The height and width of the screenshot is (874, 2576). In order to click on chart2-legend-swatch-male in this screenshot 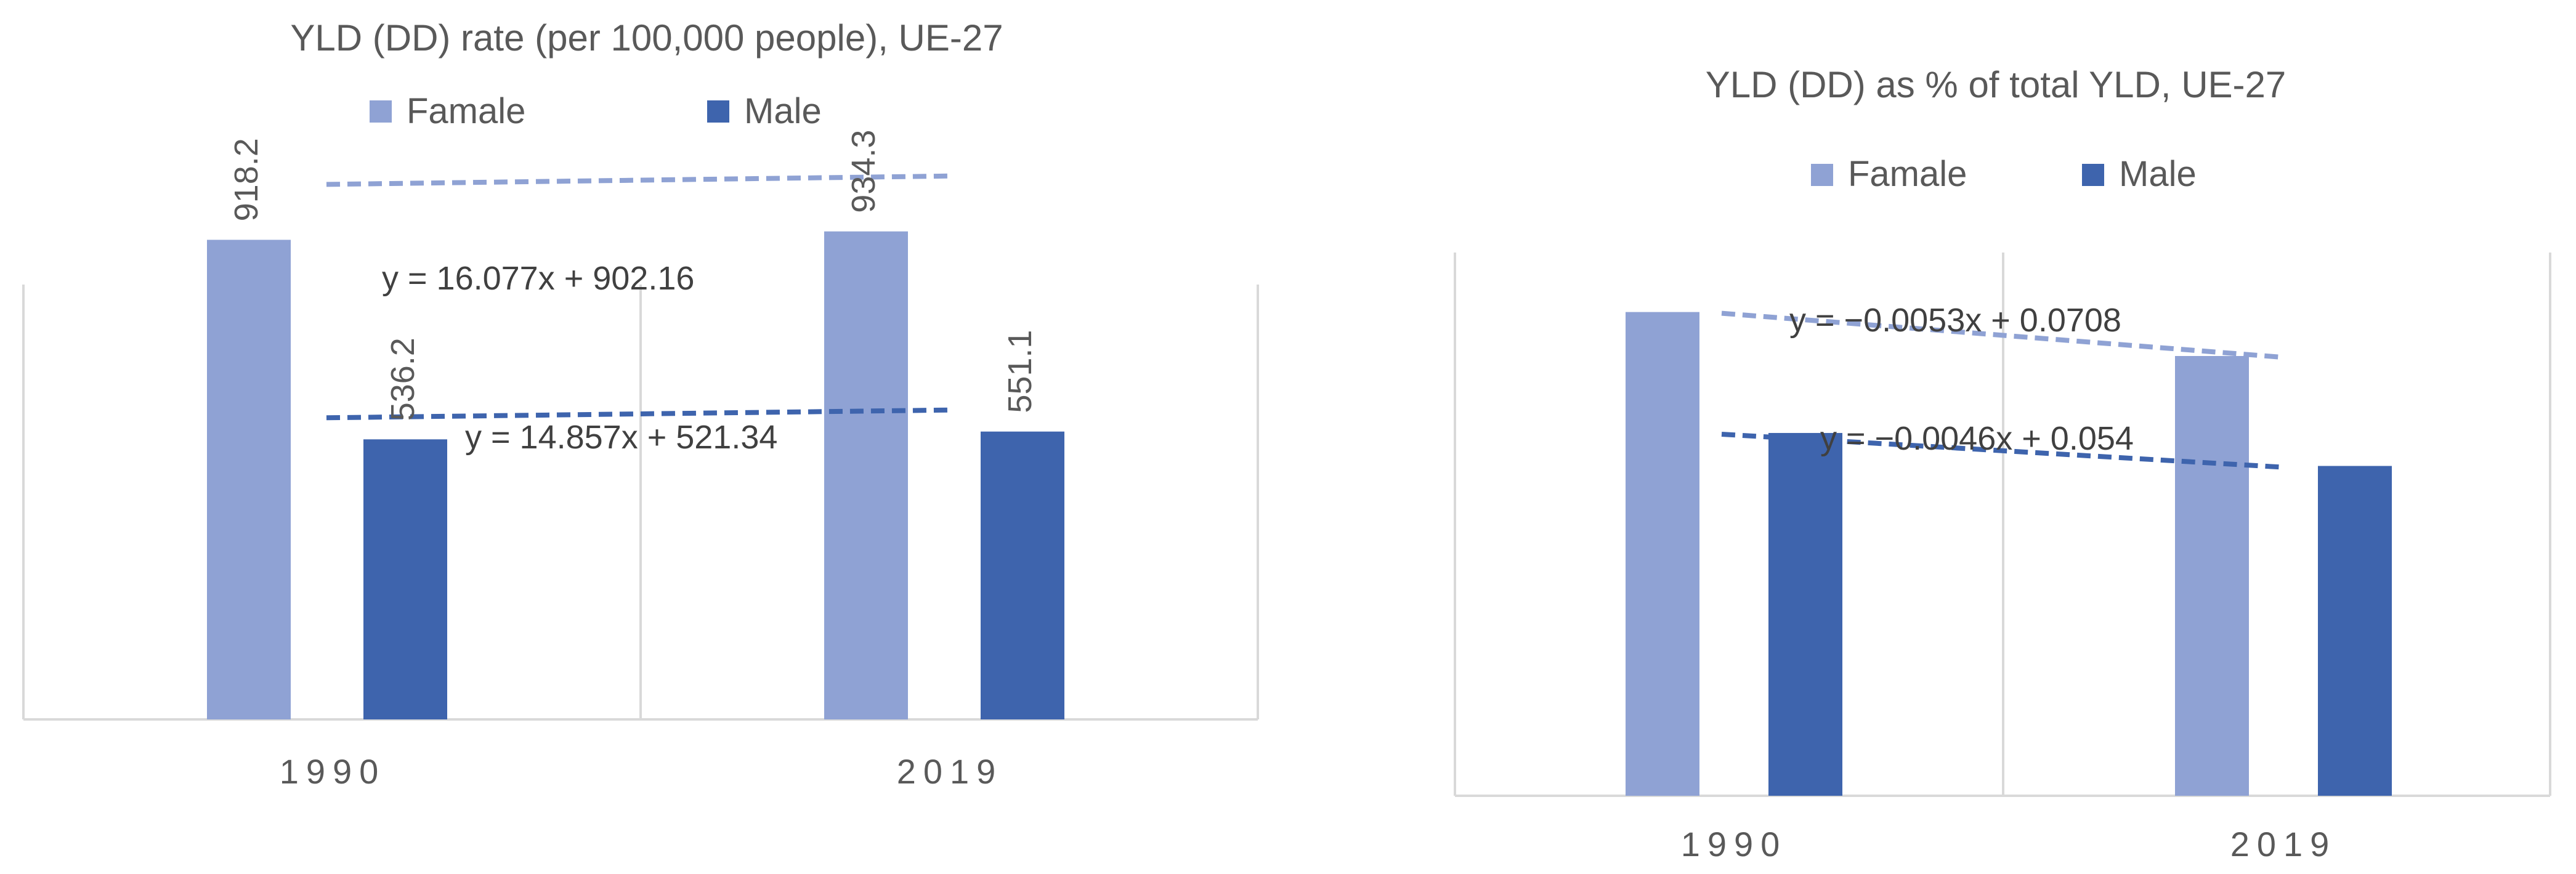, I will do `click(2093, 175)`.